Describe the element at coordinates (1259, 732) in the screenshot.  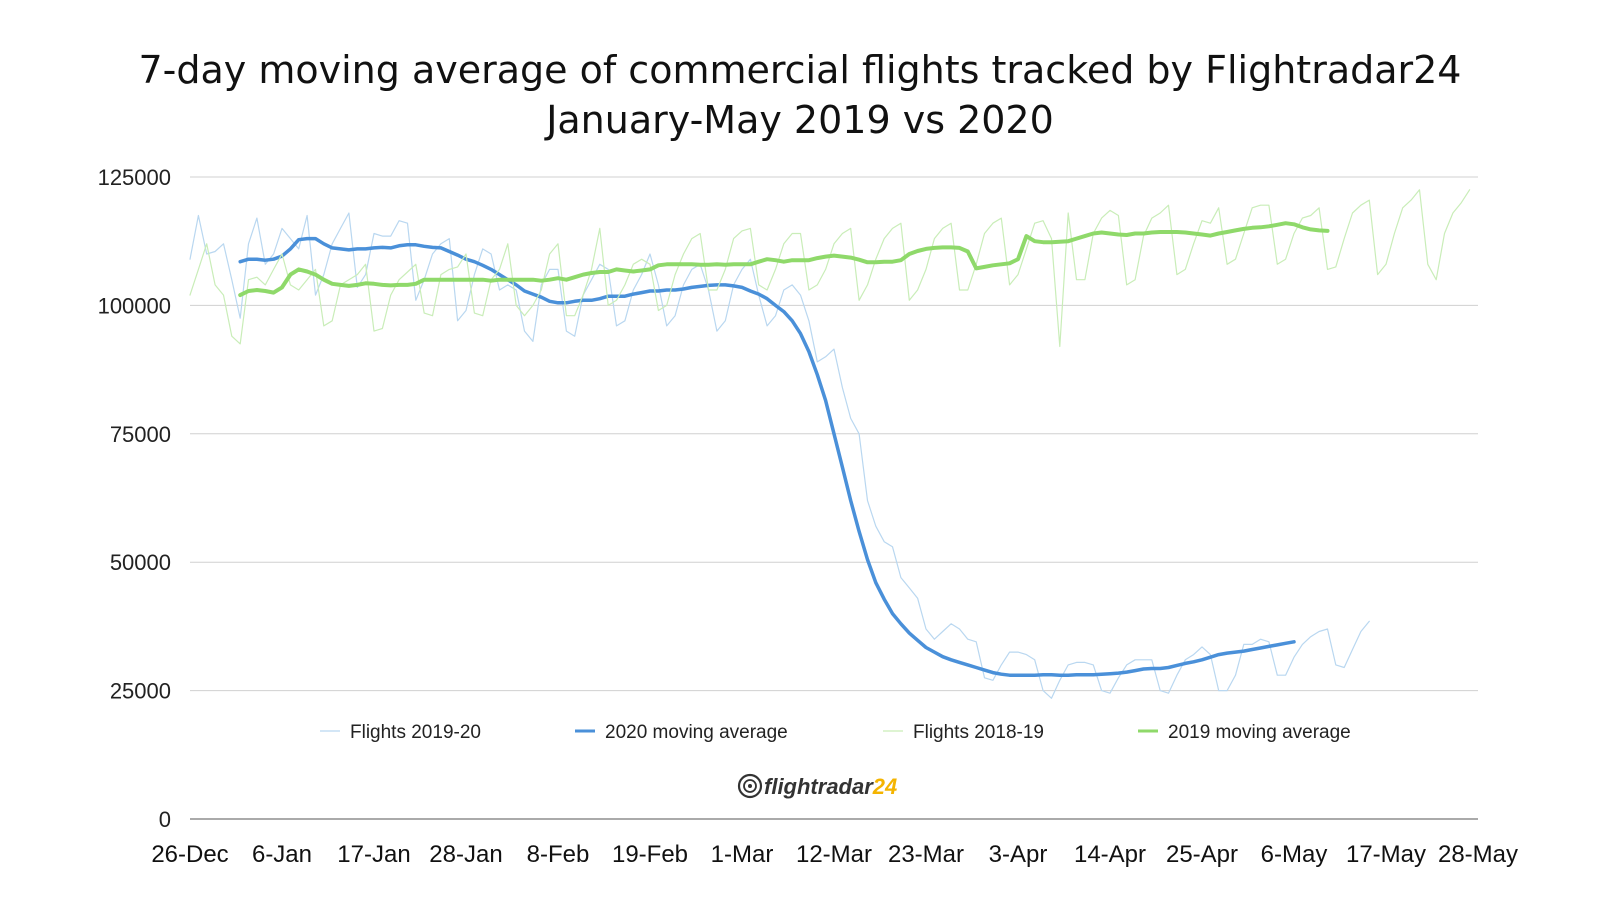
I see `legend-label: 2019 moving average` at that location.